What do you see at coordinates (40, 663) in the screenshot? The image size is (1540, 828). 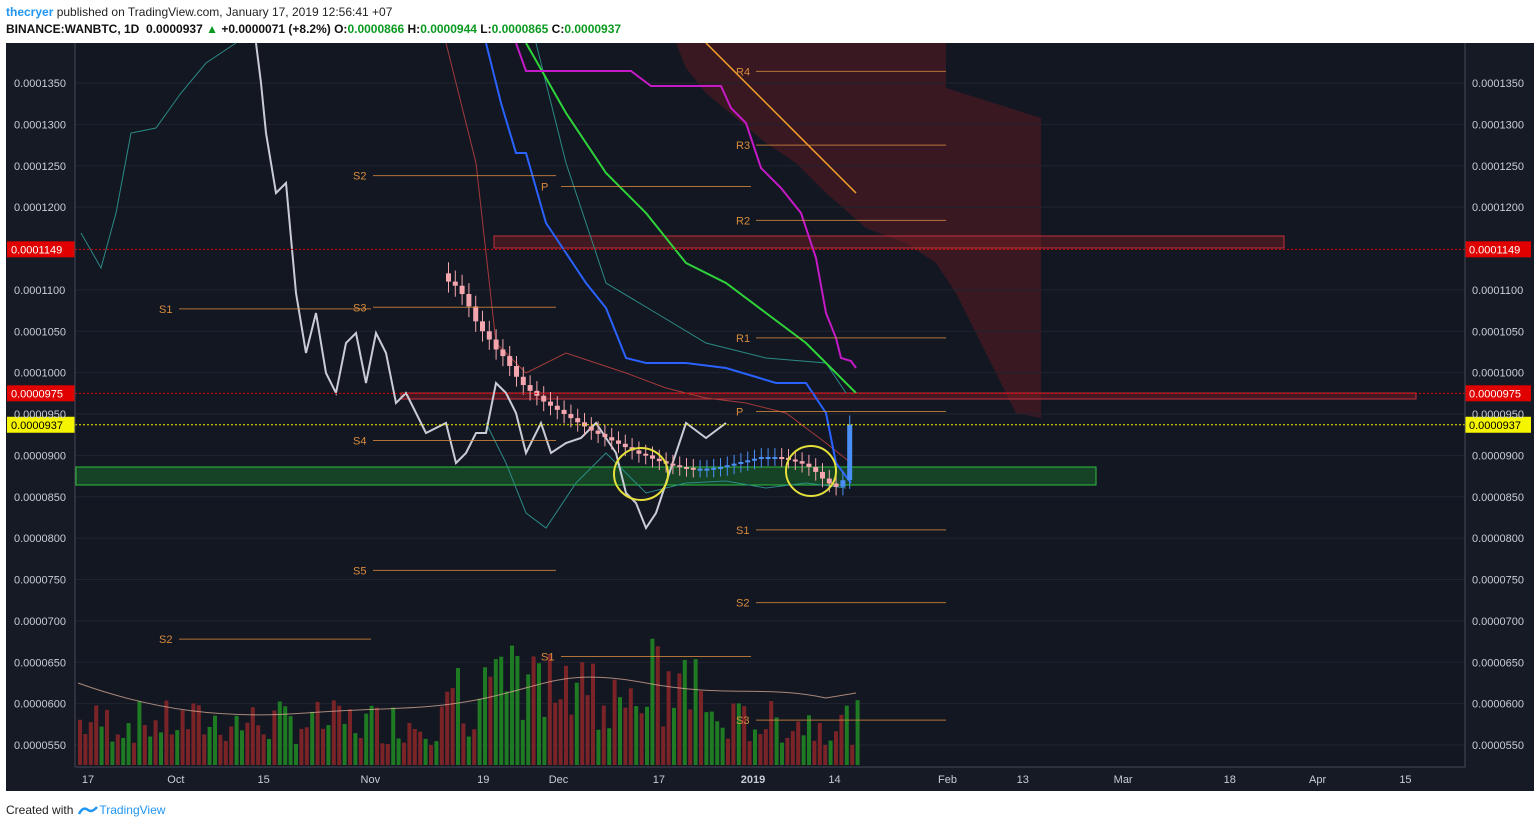 I see `y-tick-label-left: 0.0000650` at bounding box center [40, 663].